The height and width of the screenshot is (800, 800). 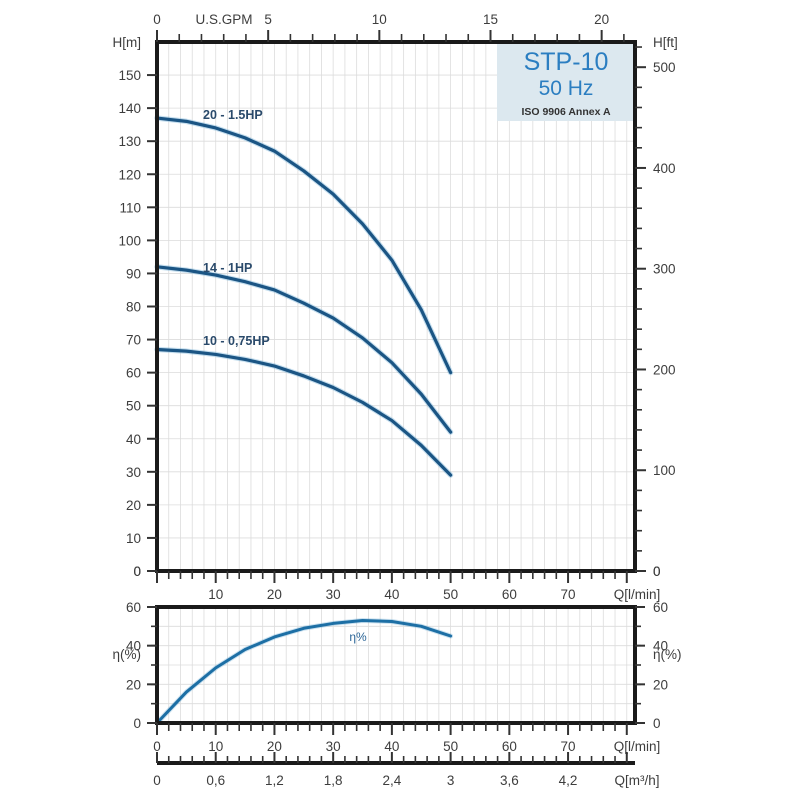 I want to click on curve-label-14-1hp: 14 - 1HP, so click(x=227, y=268).